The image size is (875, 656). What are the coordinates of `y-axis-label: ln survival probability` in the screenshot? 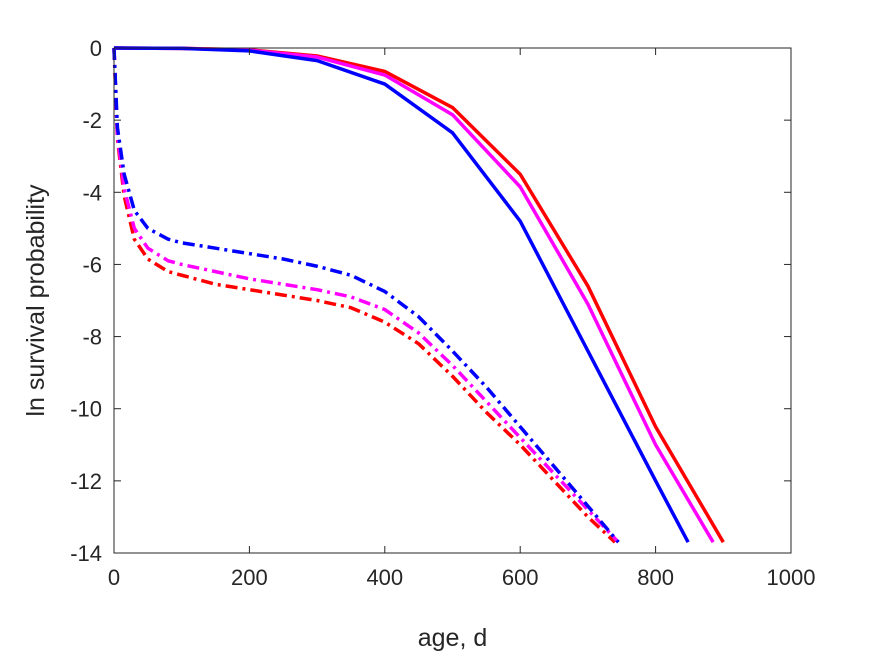 It's located at (36, 300).